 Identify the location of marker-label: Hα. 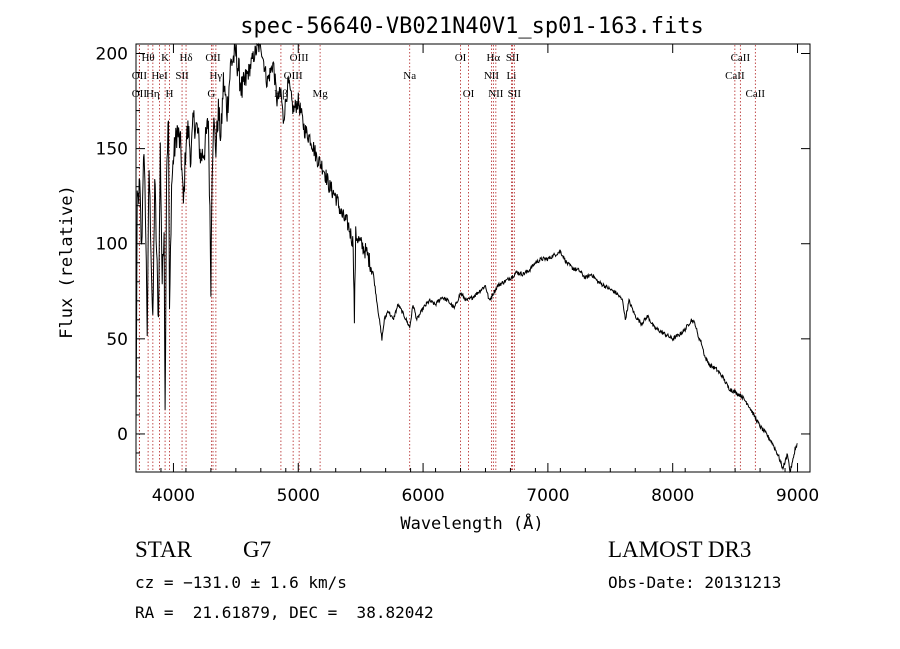
(493, 58).